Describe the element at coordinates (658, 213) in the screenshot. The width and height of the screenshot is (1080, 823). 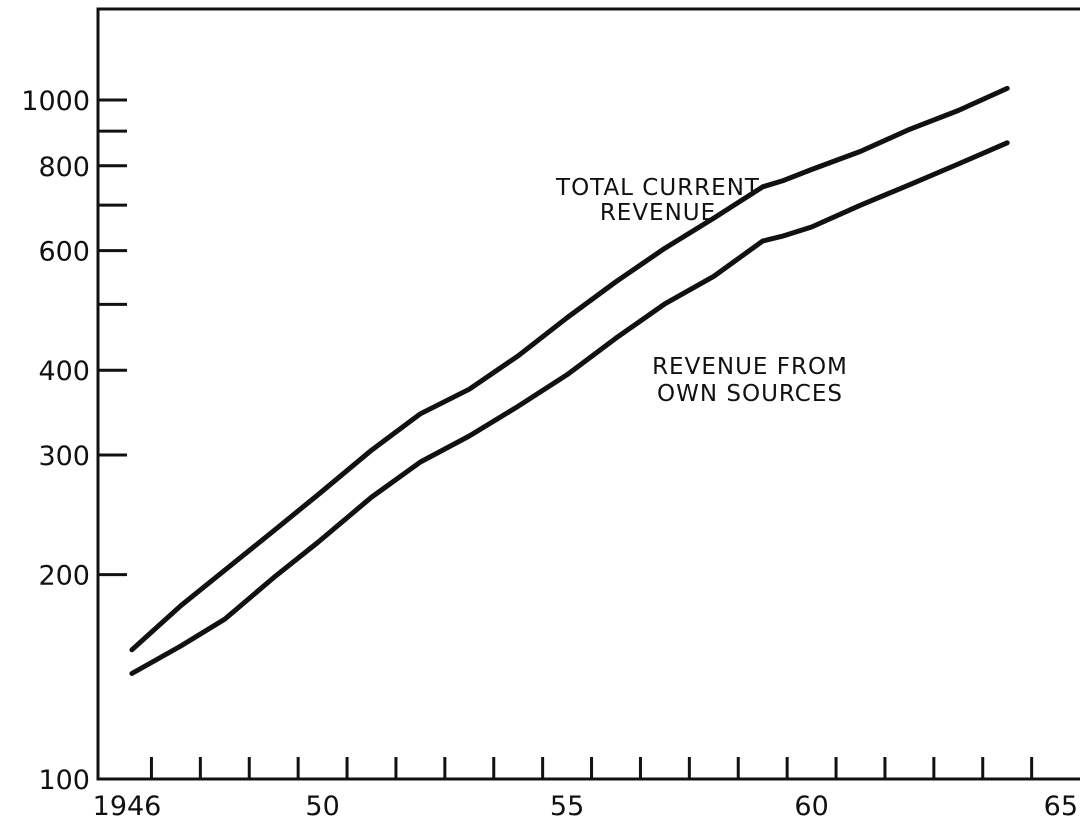
I see `annotation-total-line2: REVENUE` at that location.